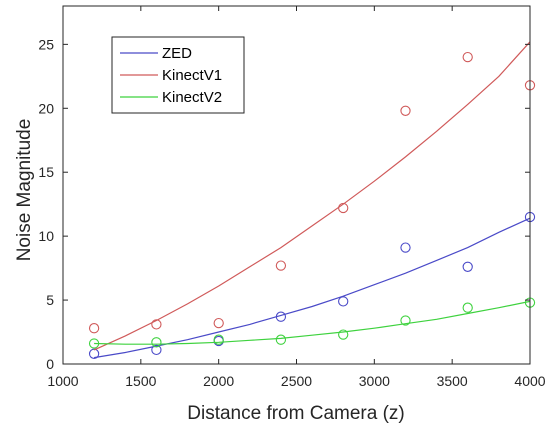 This screenshot has width=550, height=429. What do you see at coordinates (177, 53) in the screenshot?
I see `legend-label: ZED` at bounding box center [177, 53].